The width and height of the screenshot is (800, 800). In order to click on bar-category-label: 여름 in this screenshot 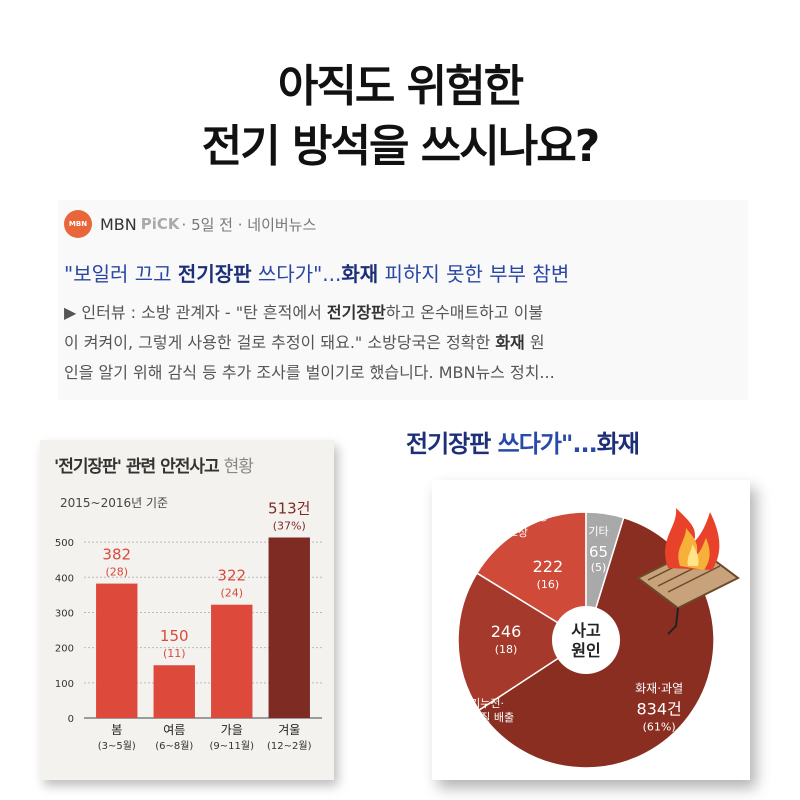, I will do `click(174, 730)`.